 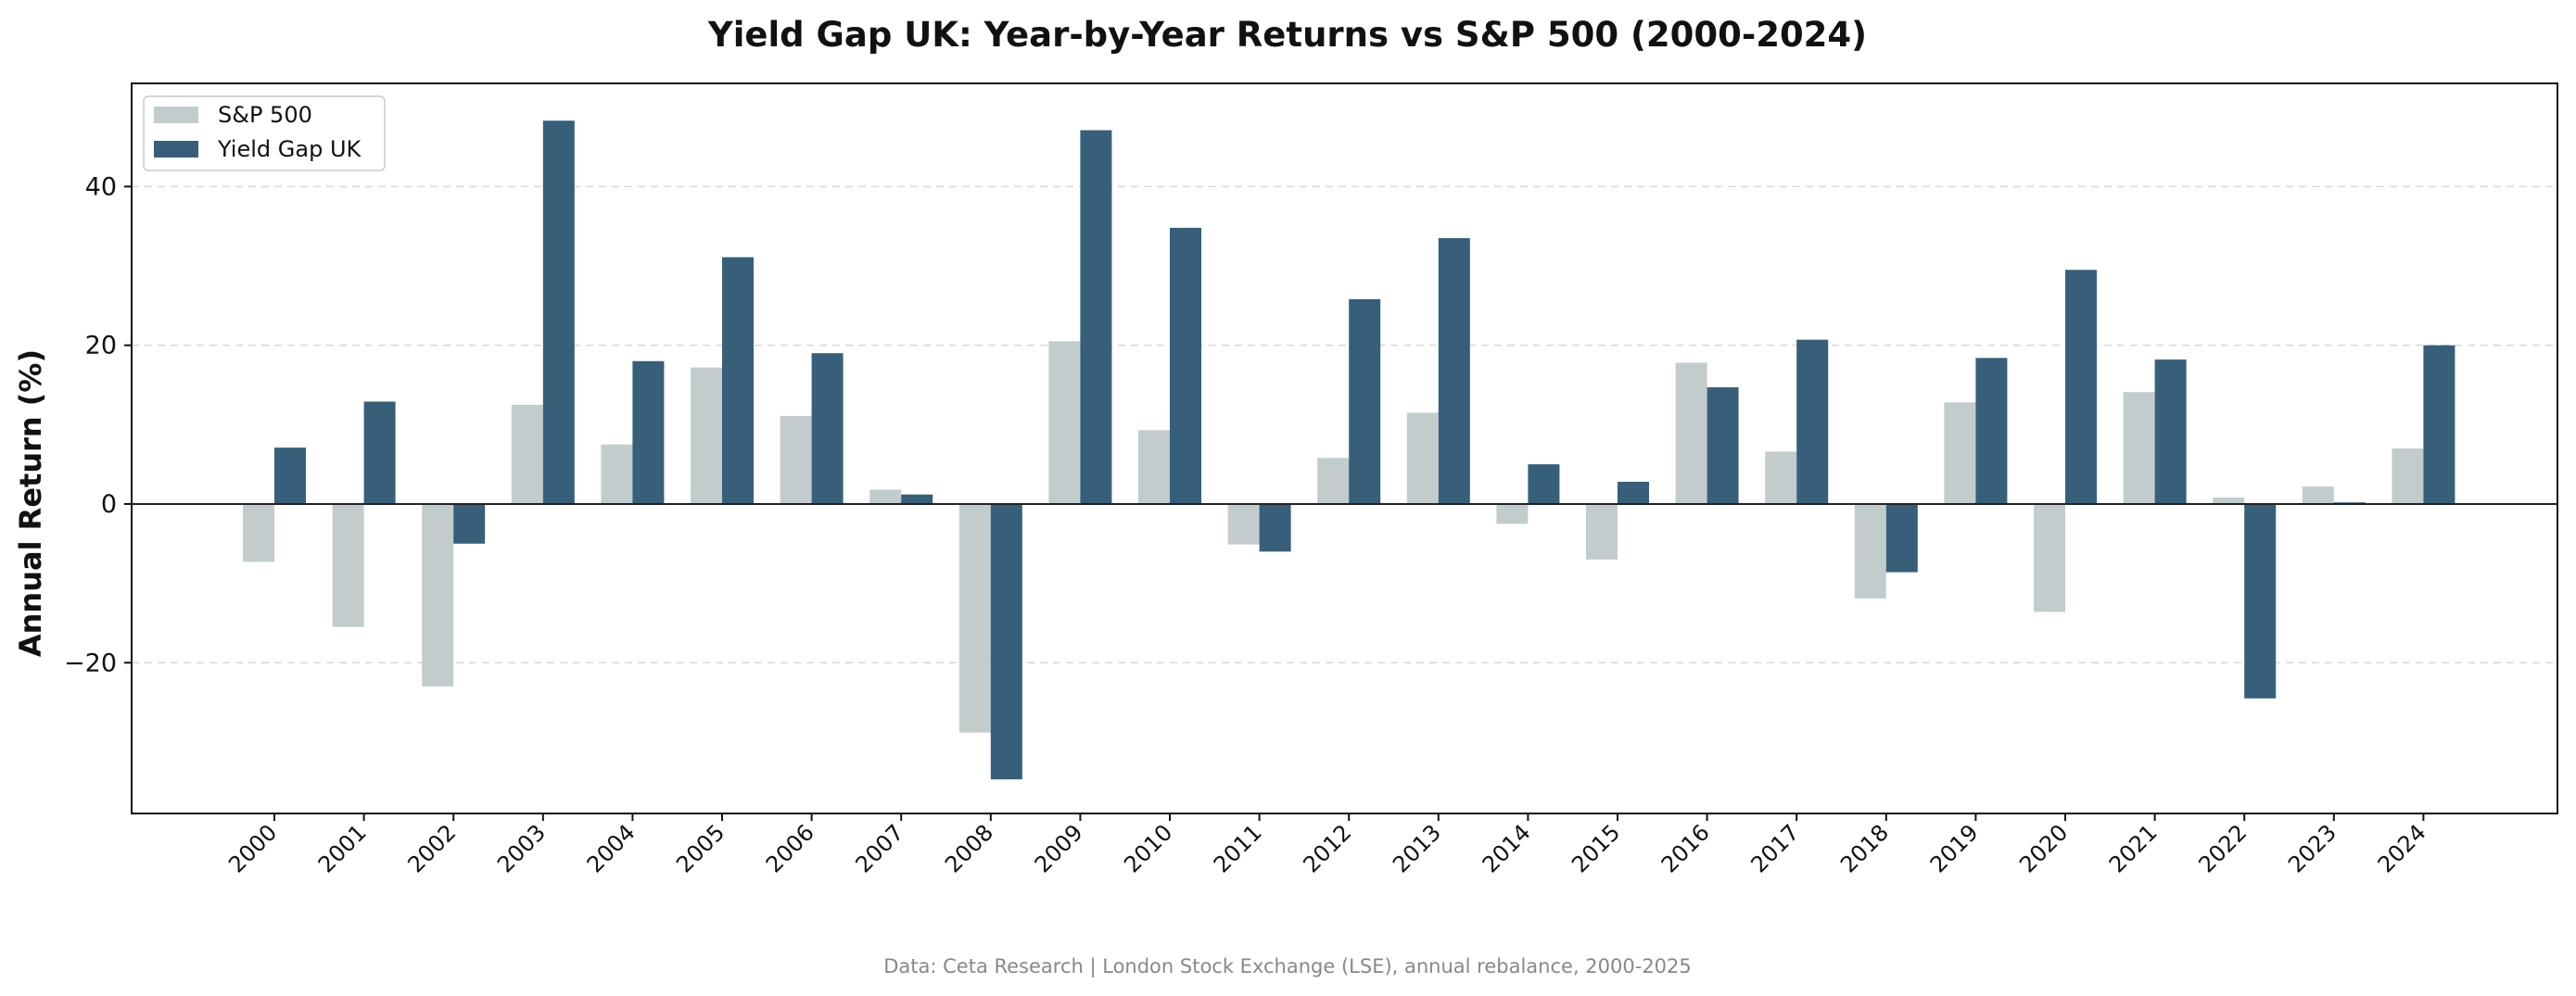 What do you see at coordinates (1602, 531) in the screenshot?
I see `bar-sp500-2015` at bounding box center [1602, 531].